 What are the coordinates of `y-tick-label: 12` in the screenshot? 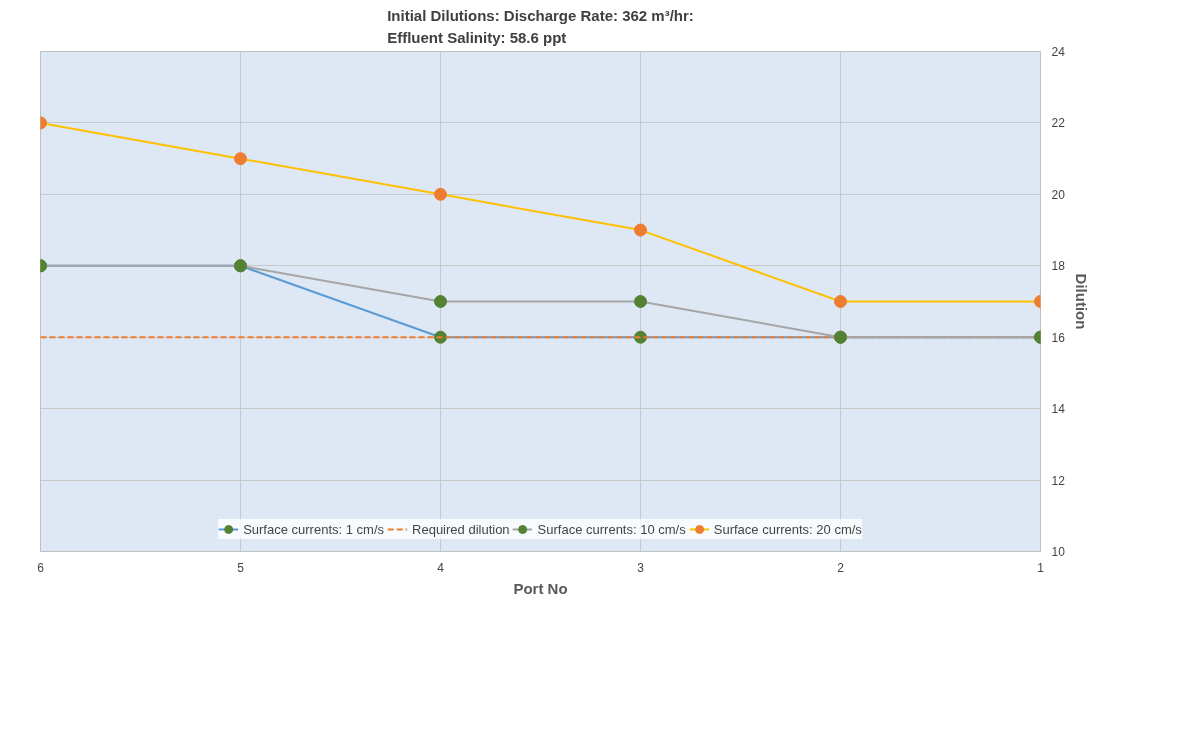 It's located at (1058, 480).